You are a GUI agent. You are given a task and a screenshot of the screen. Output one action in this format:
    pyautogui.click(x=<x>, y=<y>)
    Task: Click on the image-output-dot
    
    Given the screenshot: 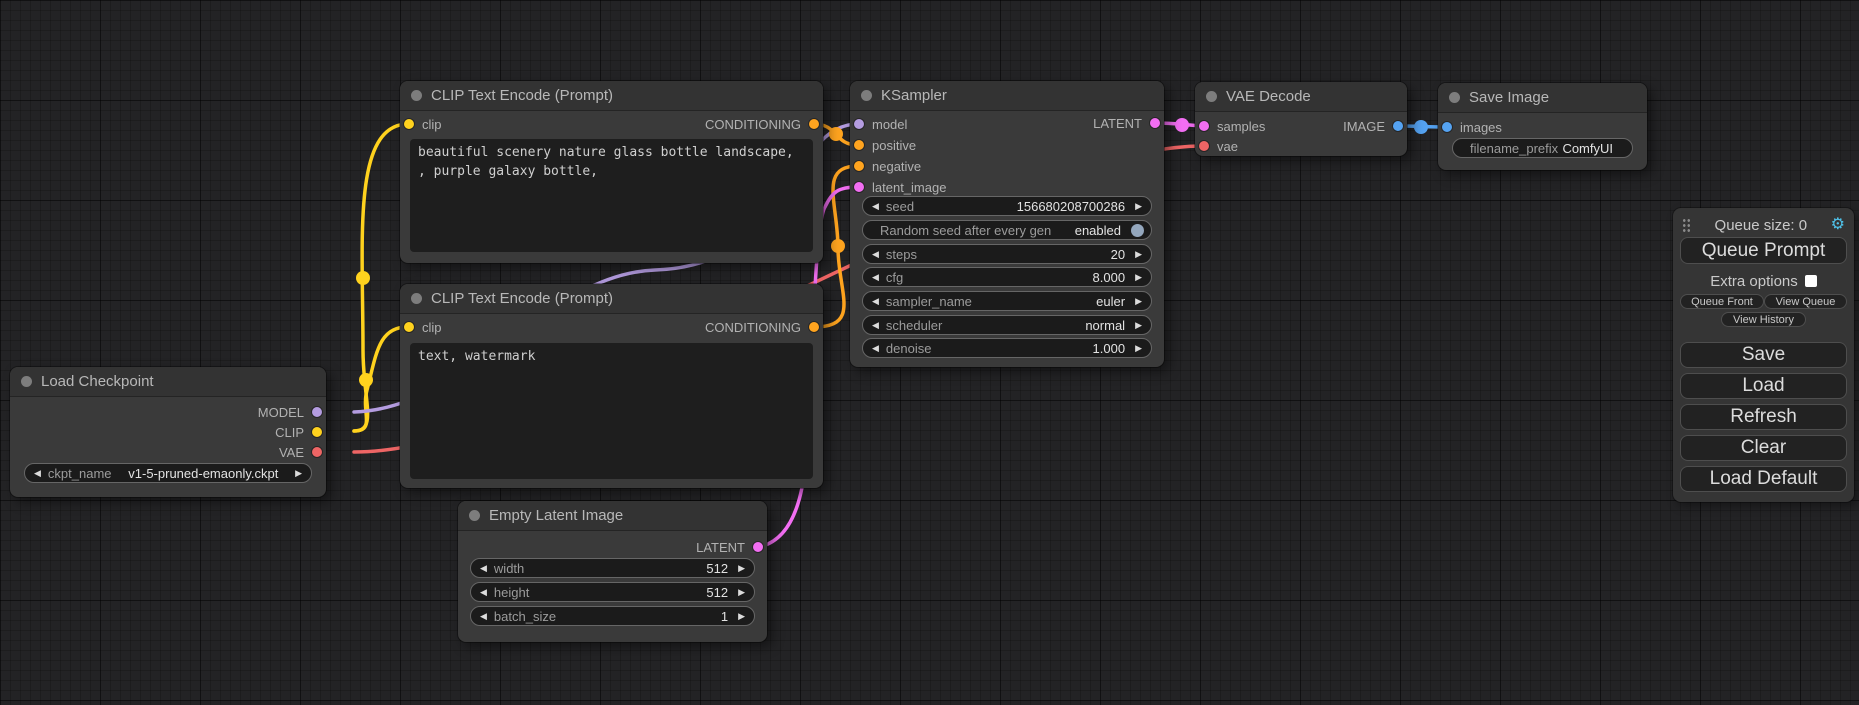 What is the action you would take?
    pyautogui.click(x=1398, y=126)
    